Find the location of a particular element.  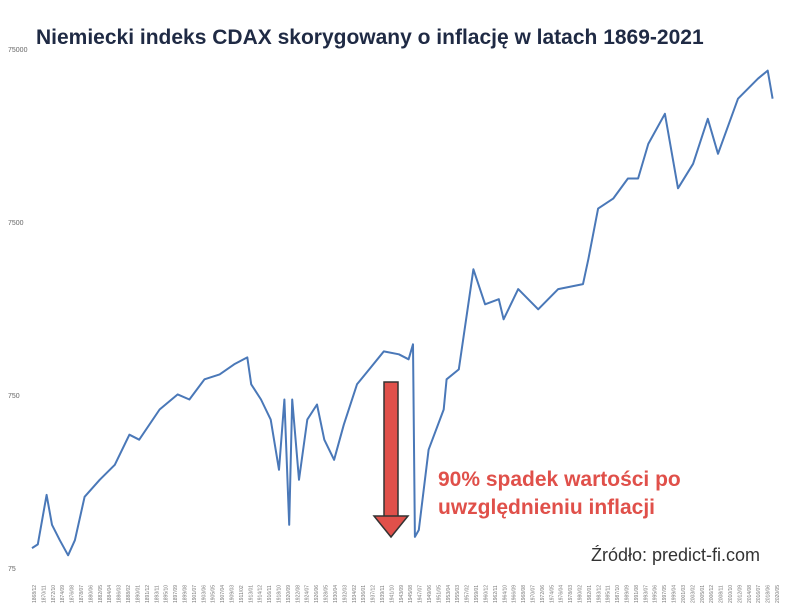

drop-arrow is located at coordinates (391, 460).